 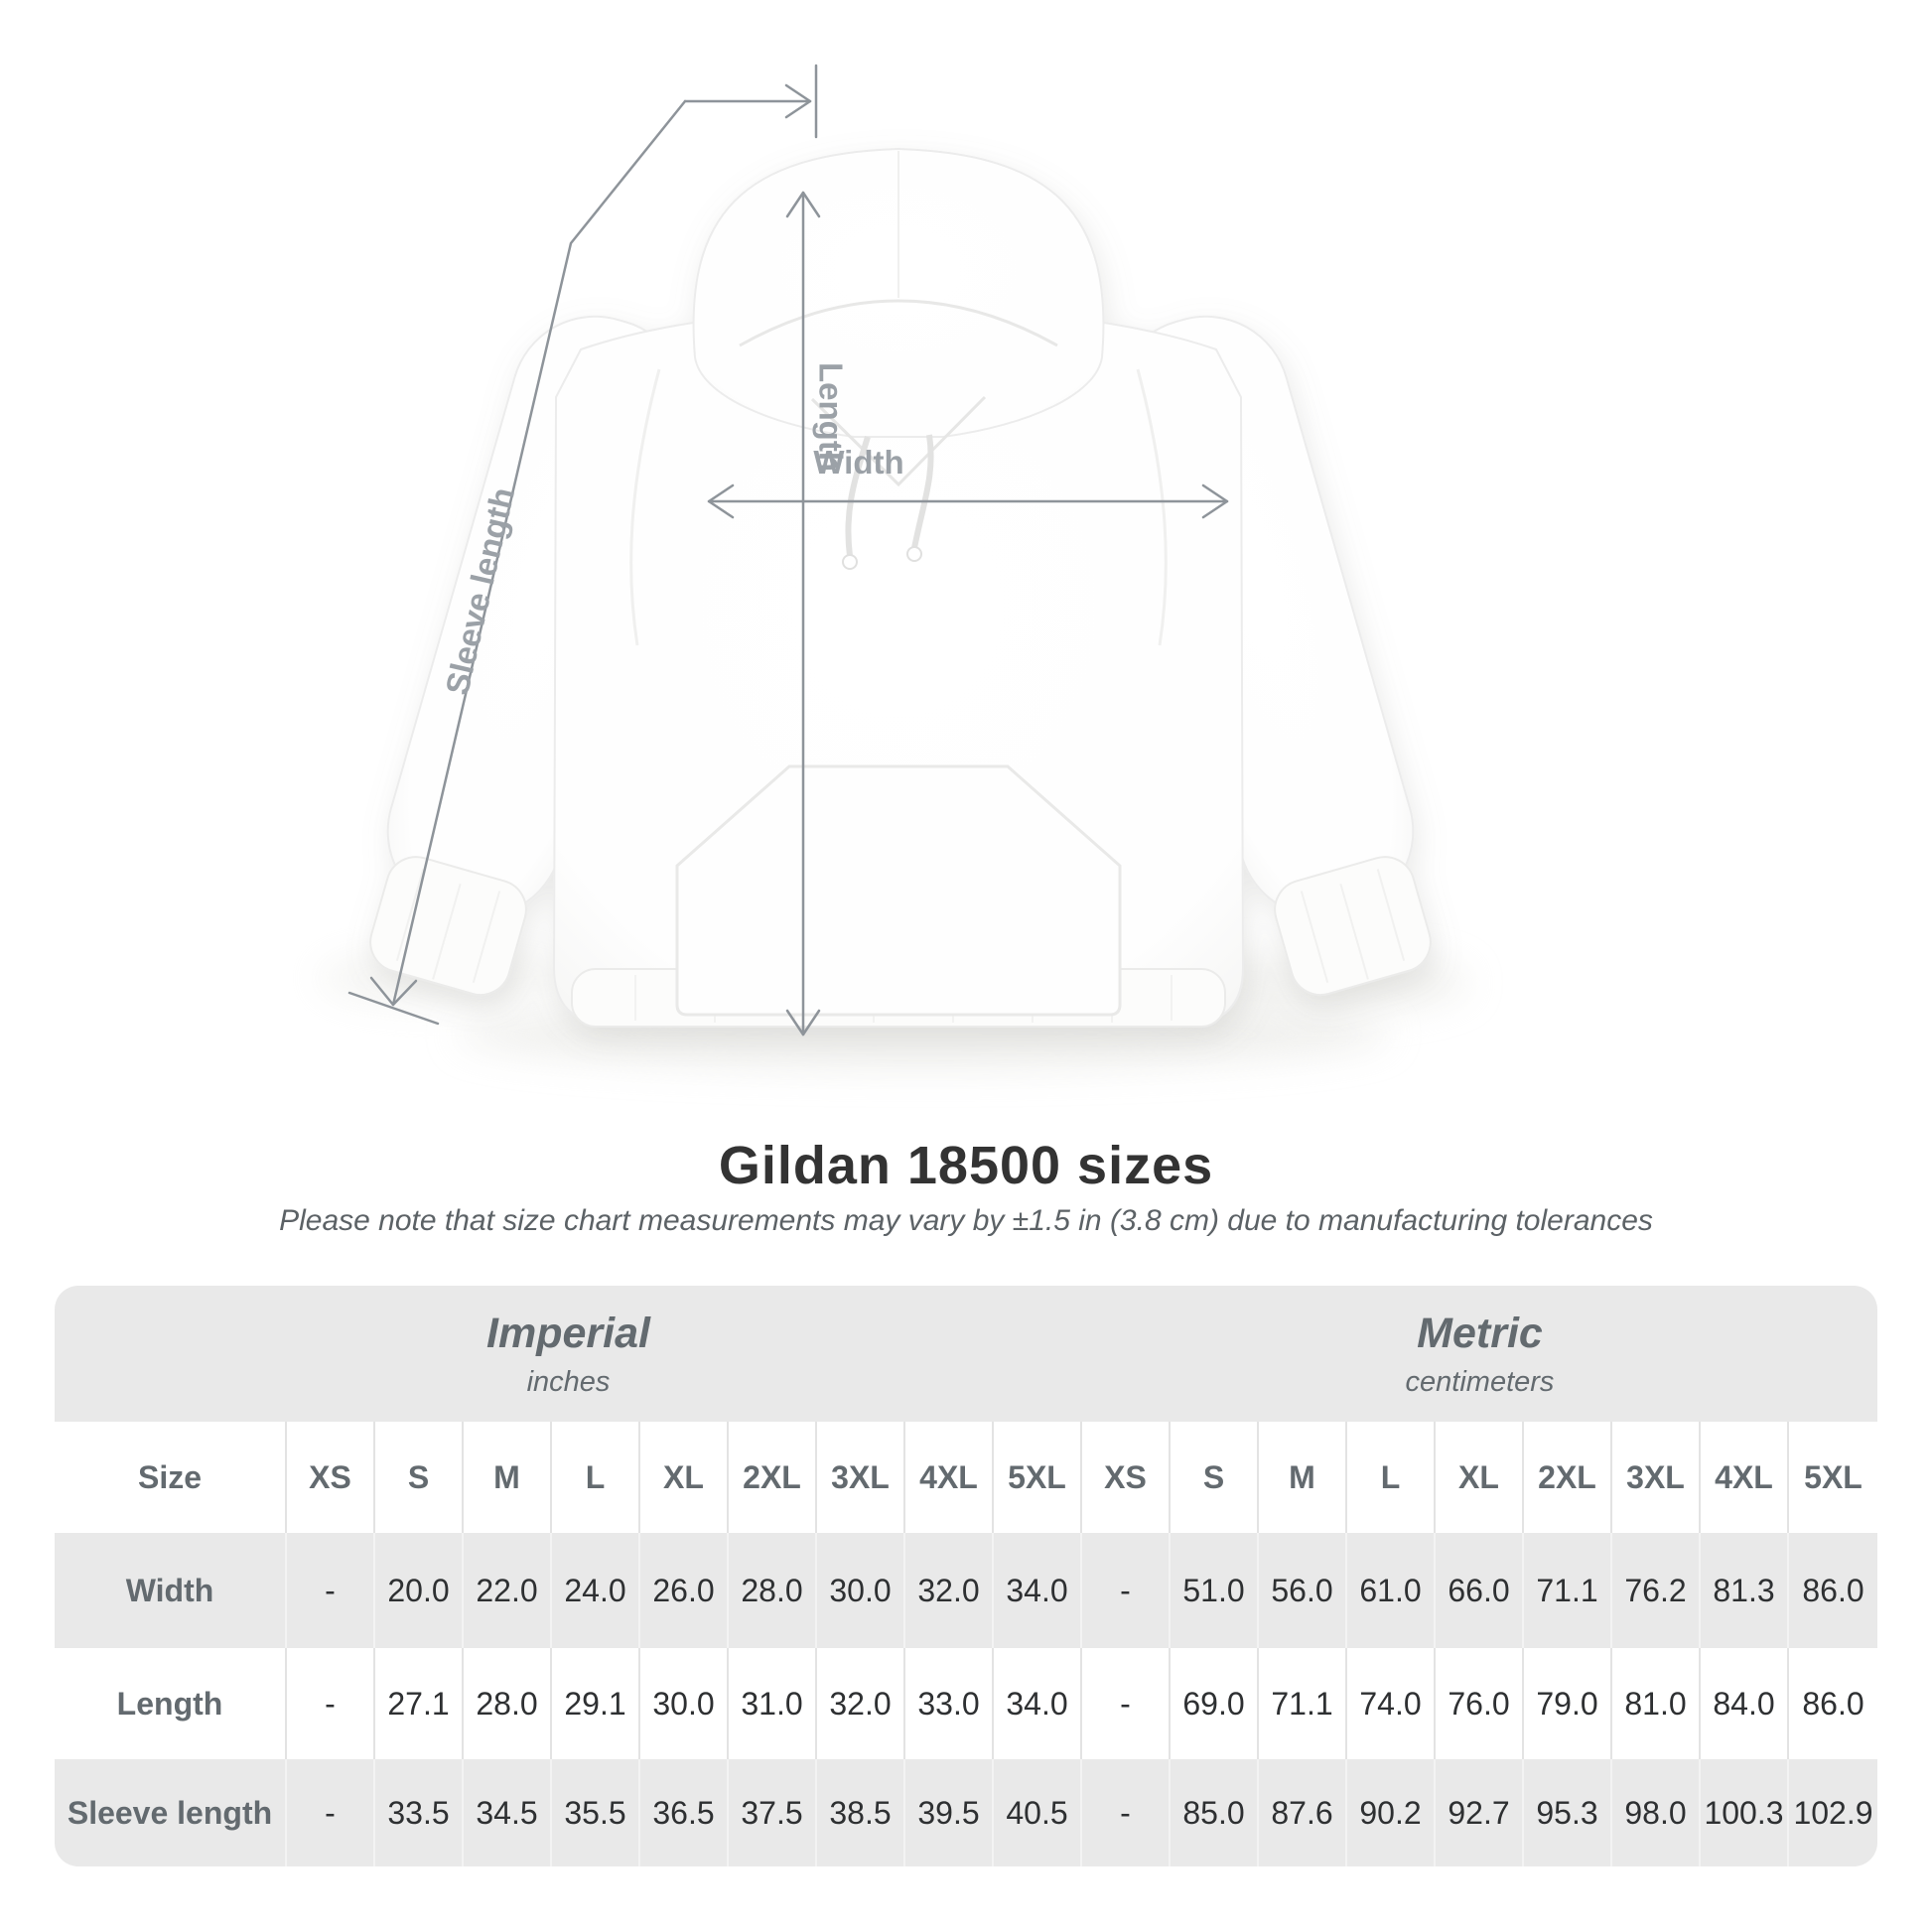 What do you see at coordinates (773, 1703) in the screenshot?
I see `measurement-cell: 31.0` at bounding box center [773, 1703].